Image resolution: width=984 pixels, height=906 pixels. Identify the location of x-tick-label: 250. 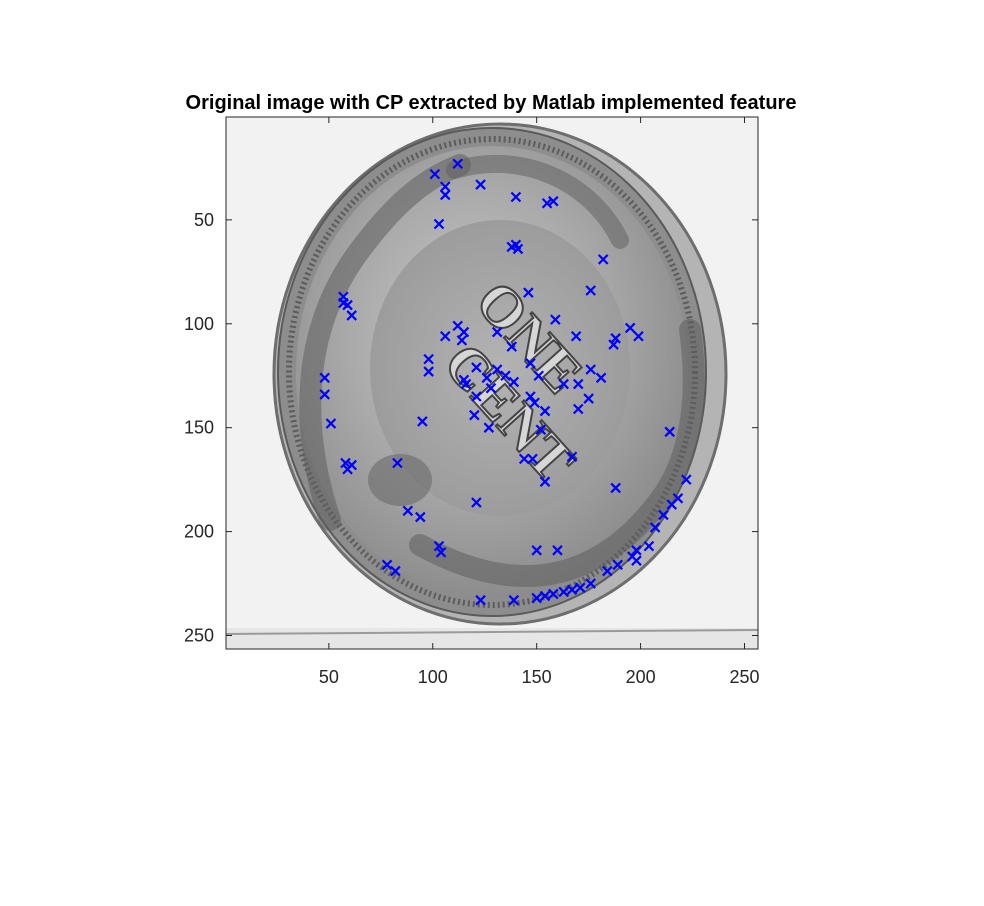
(744, 677).